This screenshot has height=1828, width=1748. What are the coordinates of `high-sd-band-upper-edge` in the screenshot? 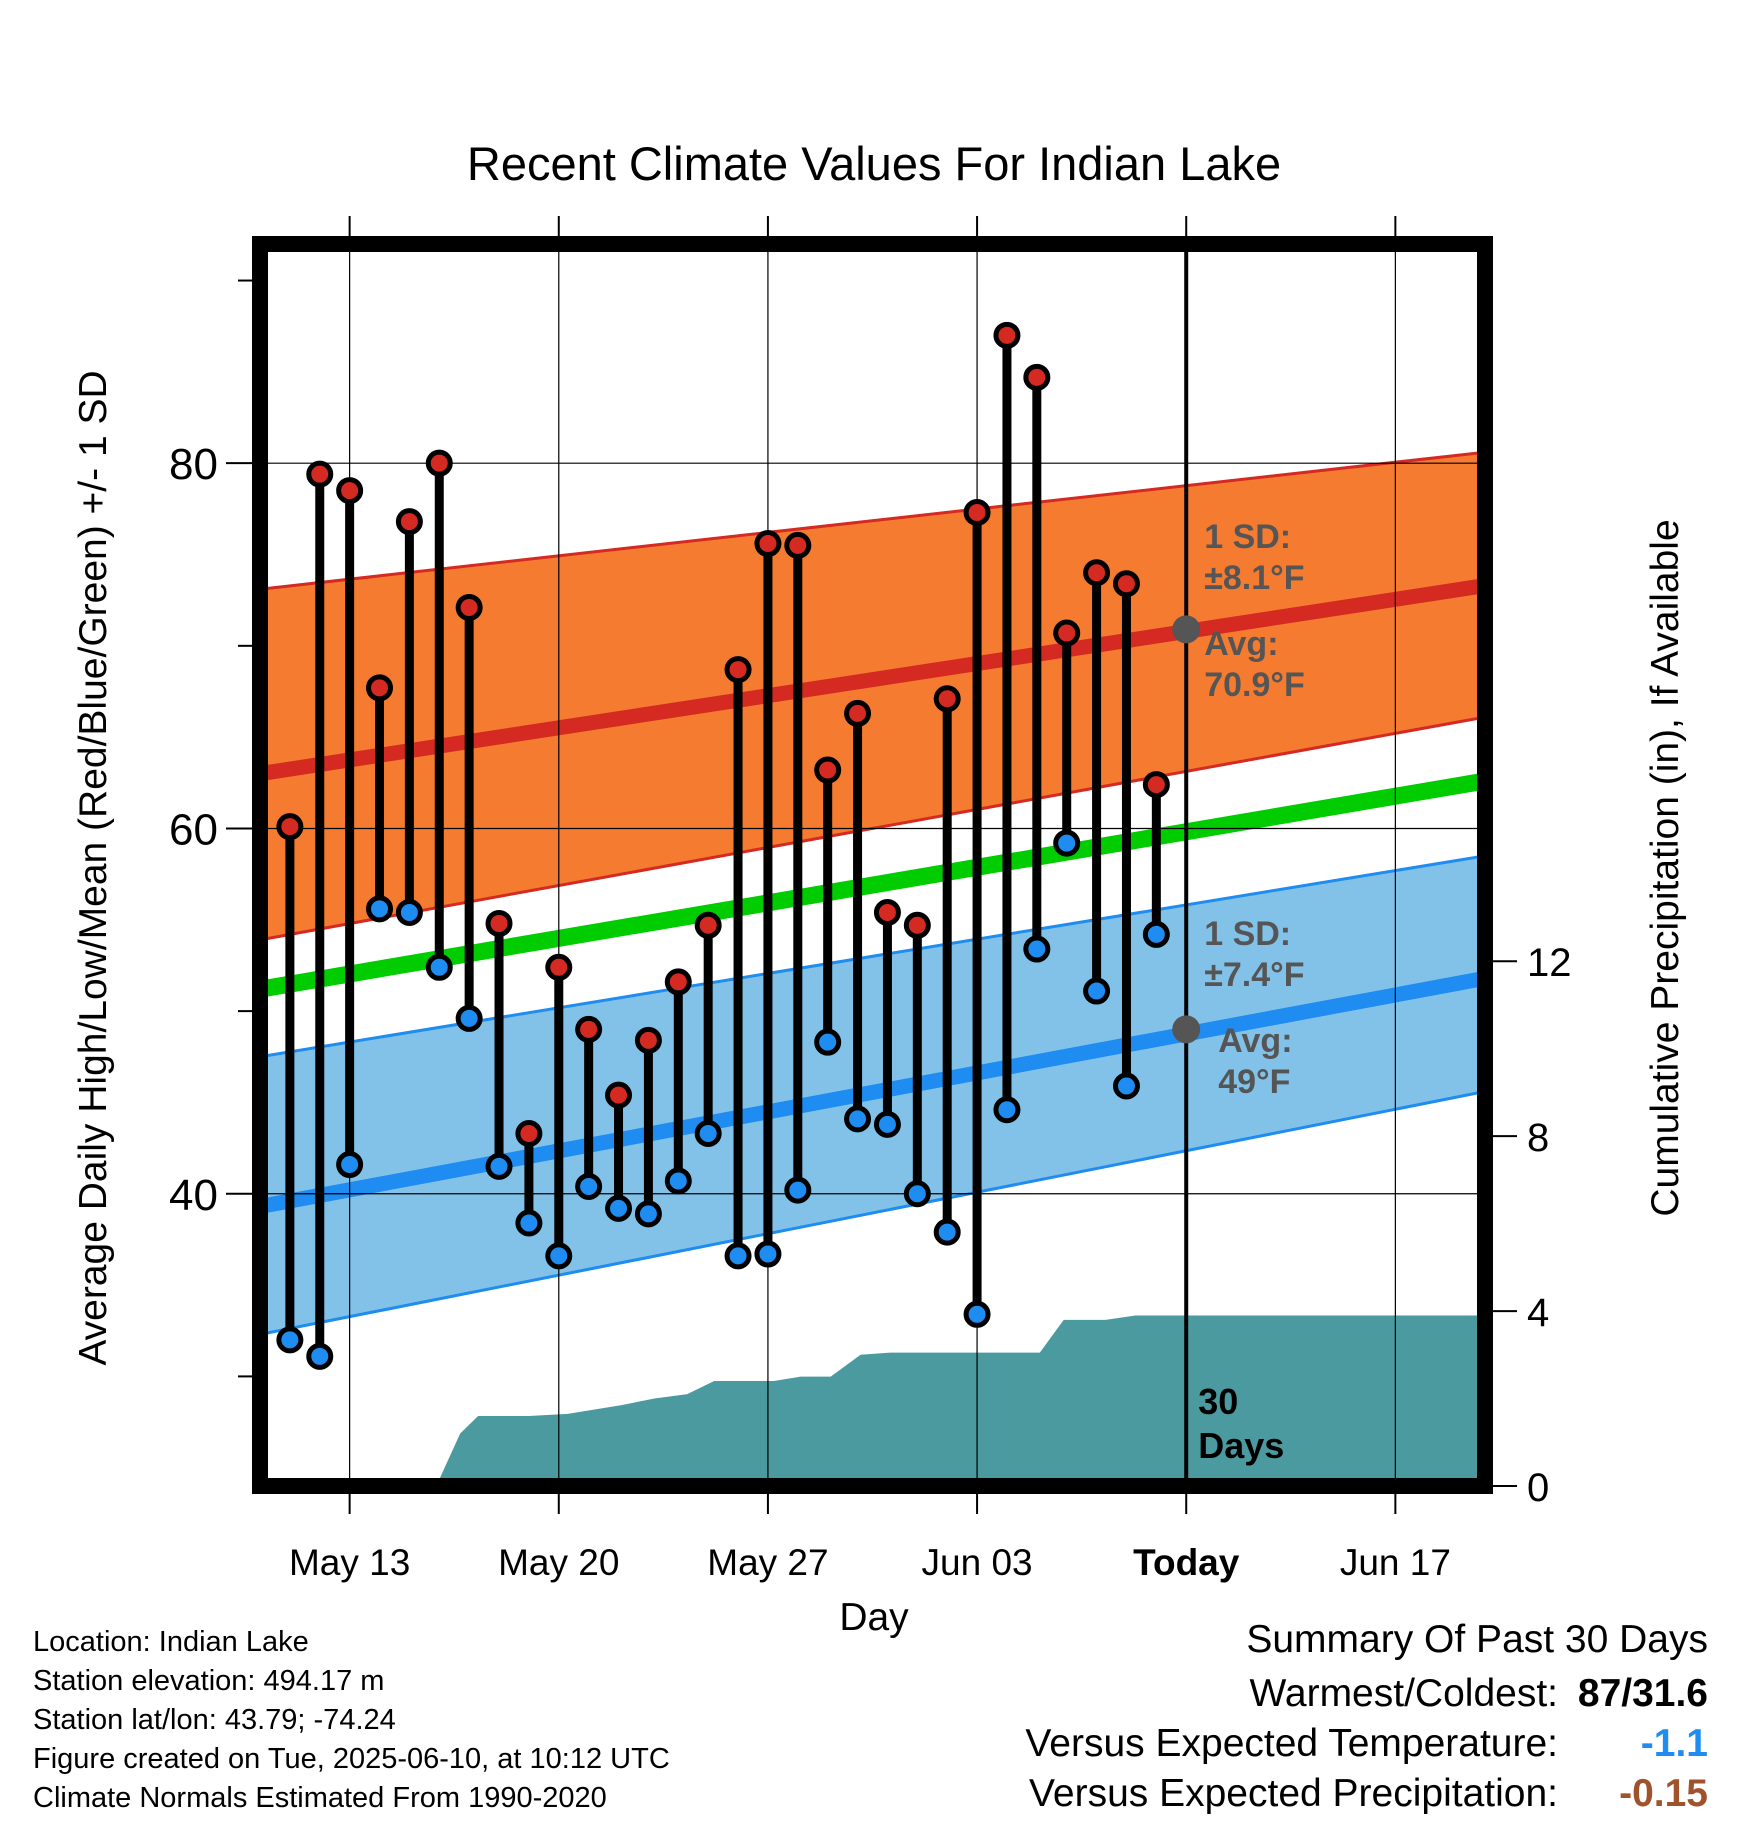 It's located at (872, 520).